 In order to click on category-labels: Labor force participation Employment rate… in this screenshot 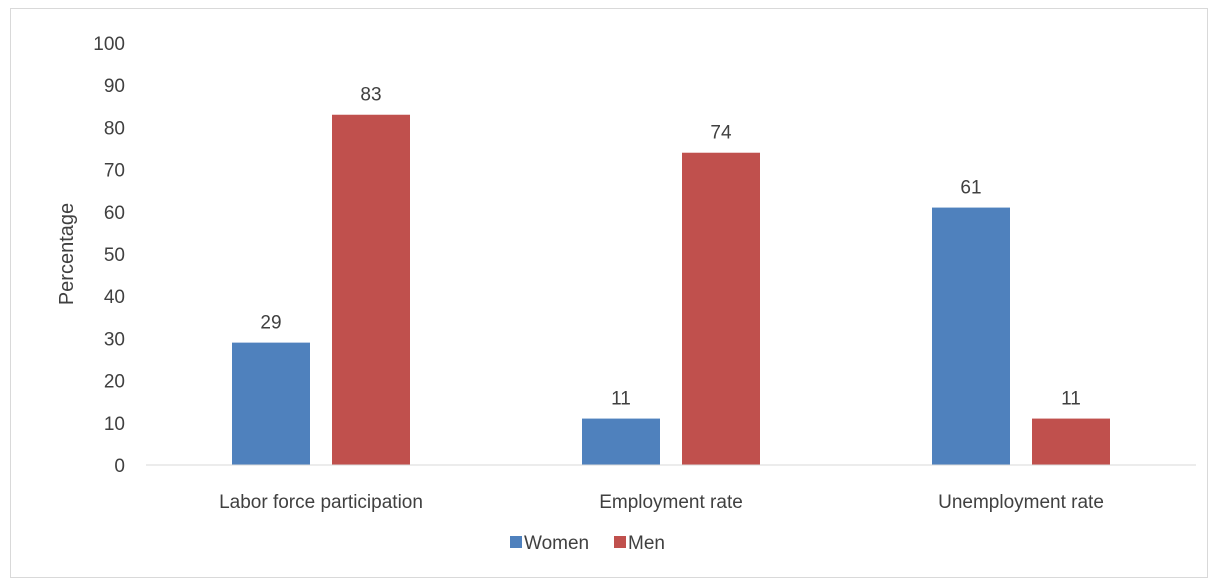, I will do `click(661, 502)`.